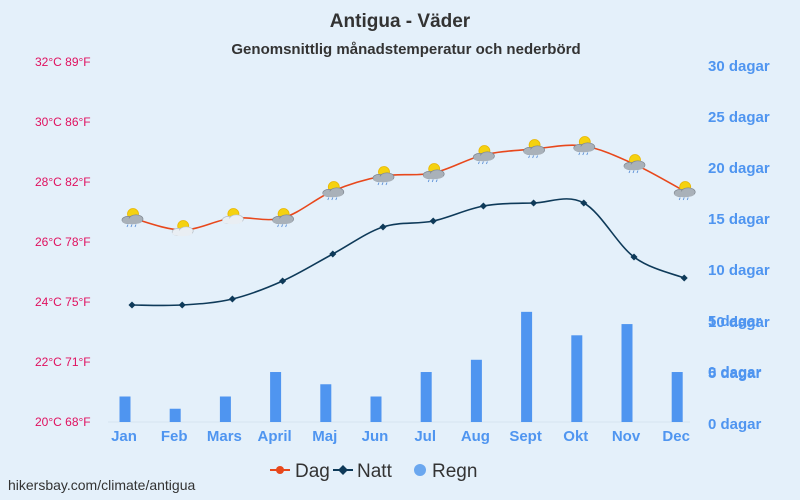  Describe the element at coordinates (375, 436) in the screenshot. I see `x-axis-tick-label: Jun` at that location.